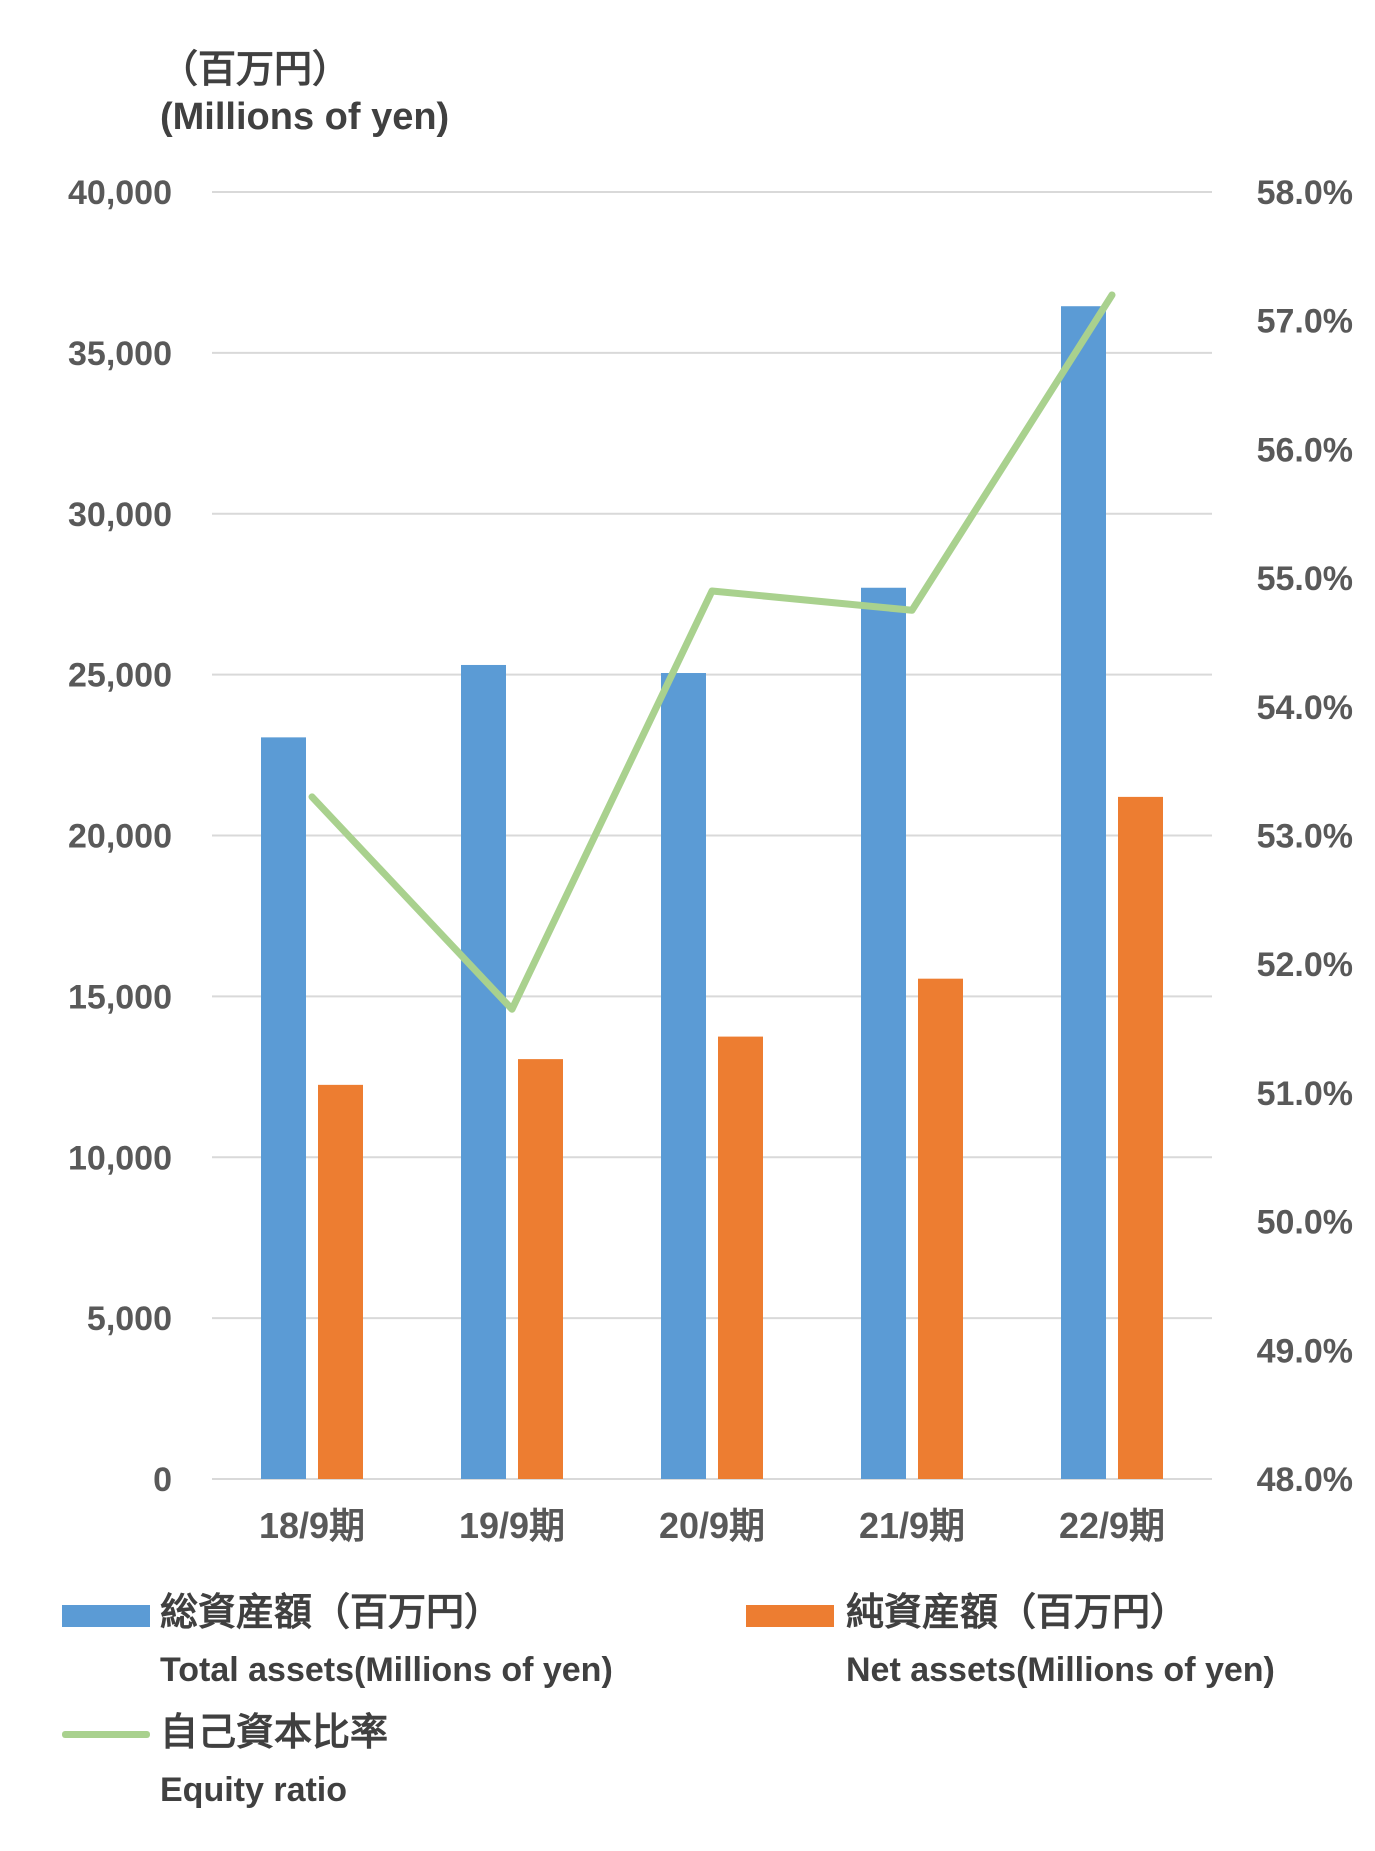 Image resolution: width=1375 pixels, height=1851 pixels. What do you see at coordinates (120, 193) in the screenshot?
I see `left-axis-tick-label: 40,000` at bounding box center [120, 193].